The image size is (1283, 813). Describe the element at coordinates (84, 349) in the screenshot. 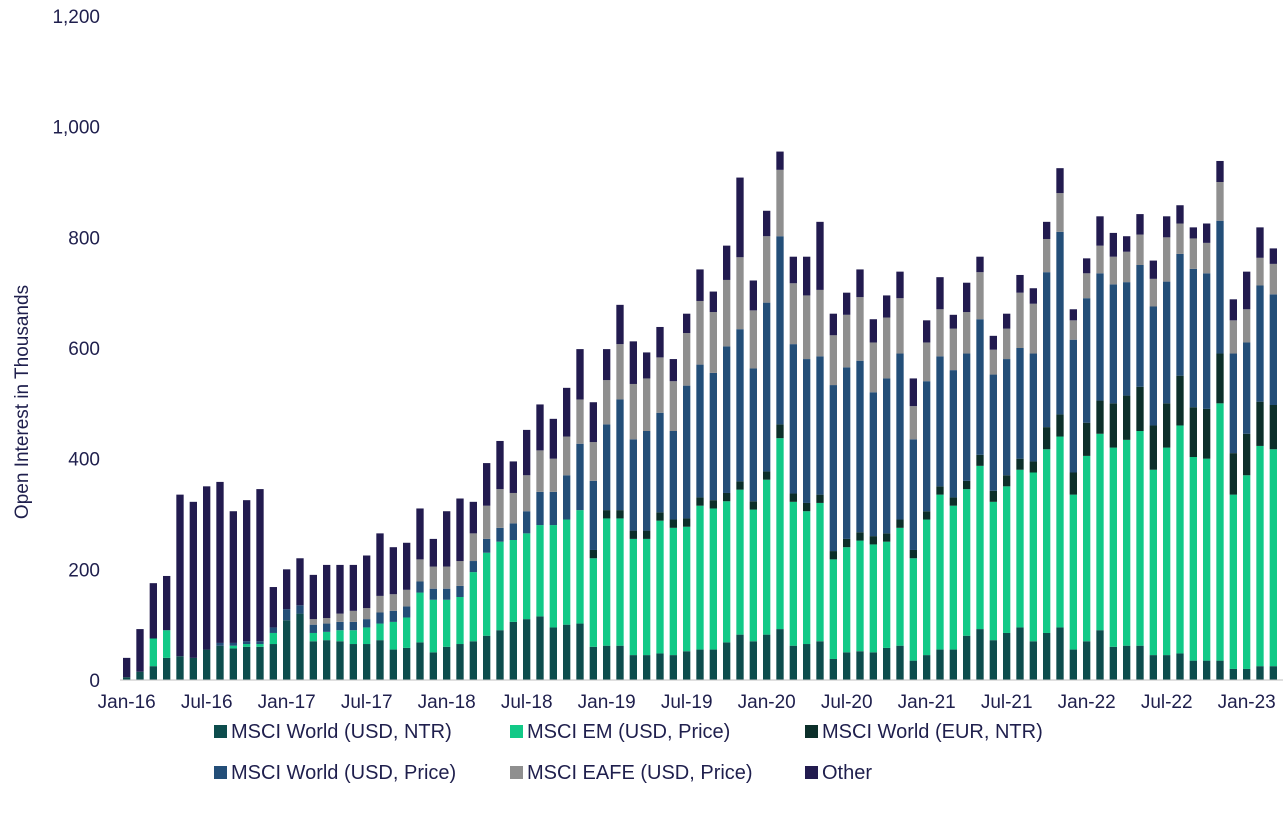

I see `y-tick-label: 600` at that location.